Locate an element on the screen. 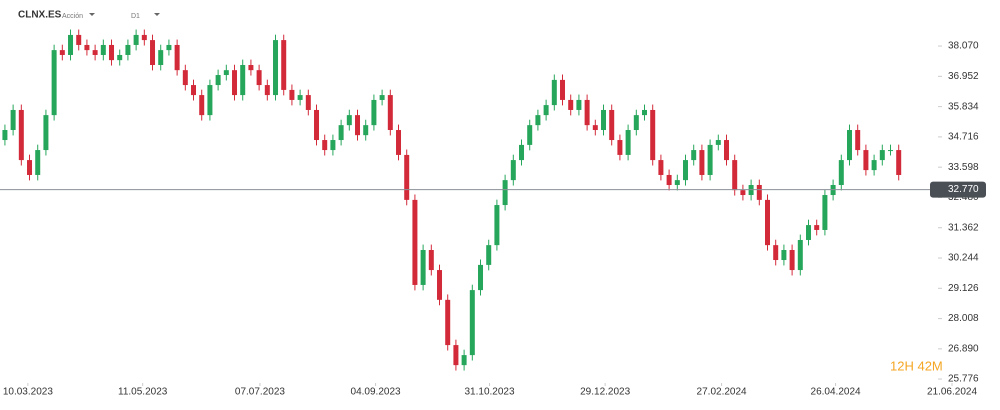  x-tick-label: 21.06.2024 is located at coordinates (952, 392).